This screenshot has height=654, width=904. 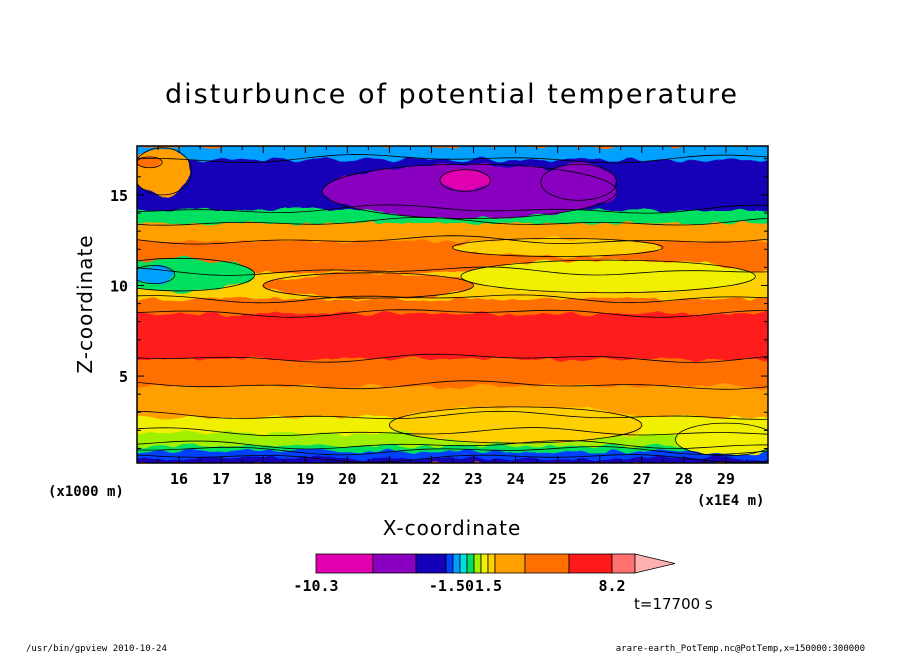 What do you see at coordinates (119, 286) in the screenshot?
I see `y-tick-label: 10` at bounding box center [119, 286].